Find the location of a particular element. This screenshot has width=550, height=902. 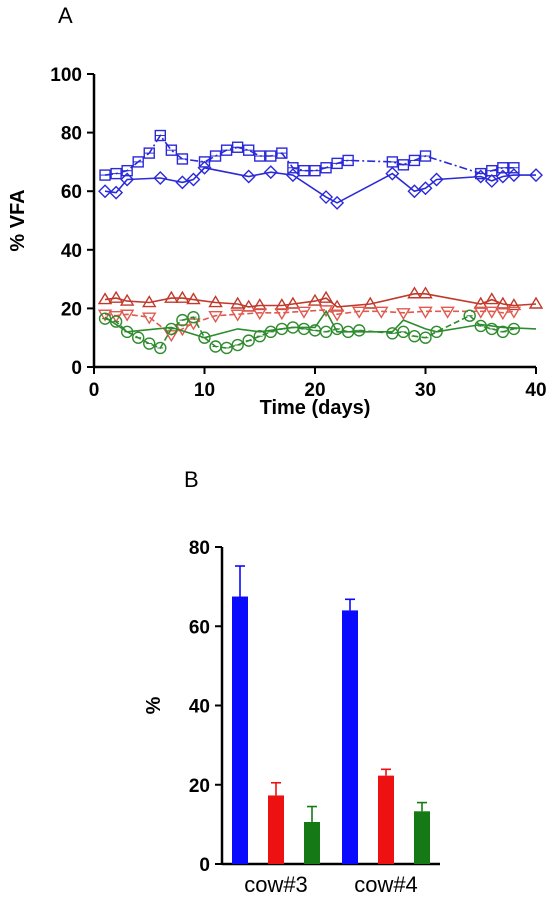

x-axis-title: Time (days) is located at coordinates (315, 408).